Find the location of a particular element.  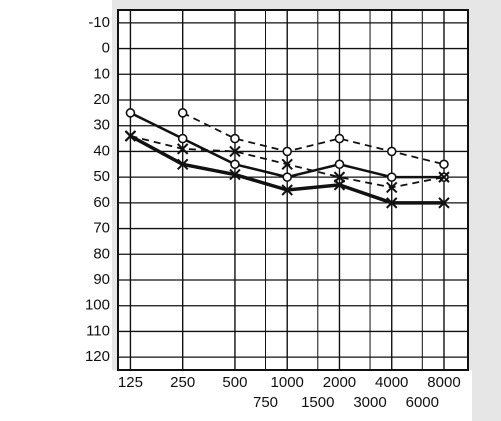

x-tick-label: 125 is located at coordinates (130, 382).